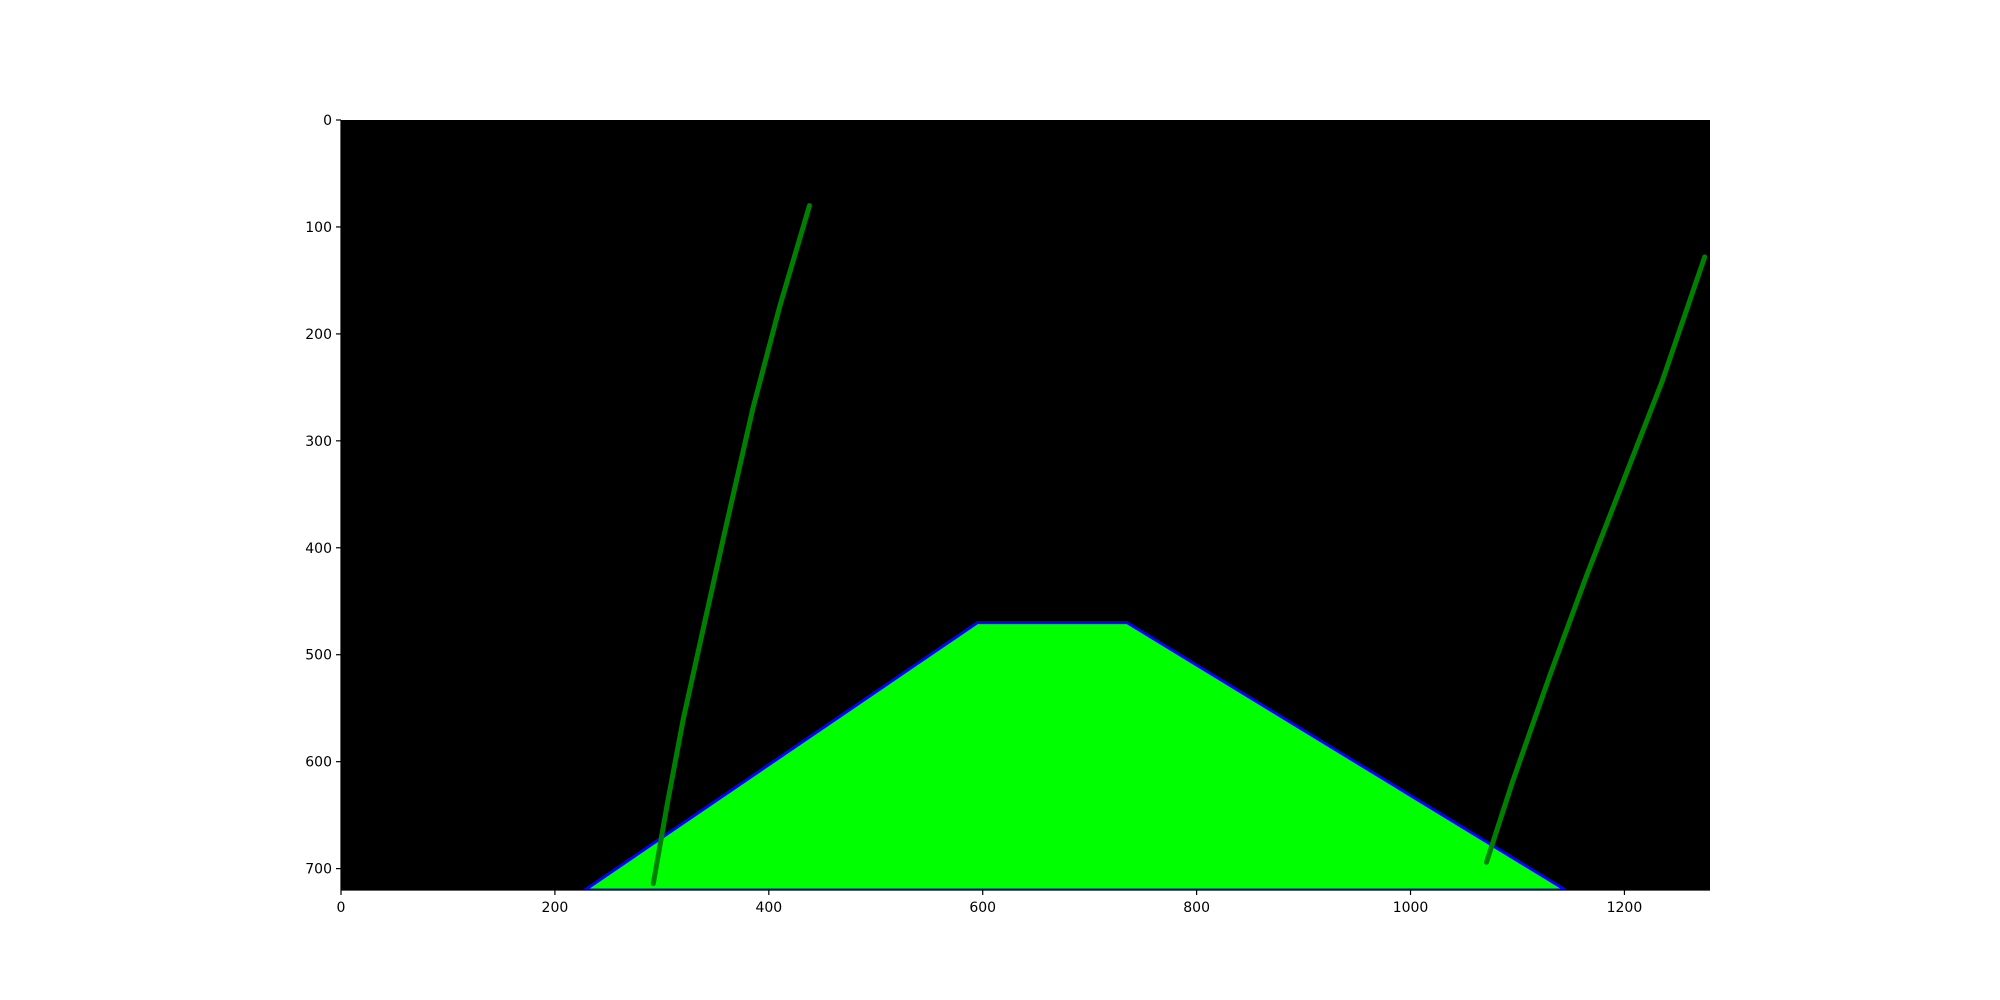 This screenshot has height=1000, width=2000. I want to click on x-tick-label-1200: 1200, so click(1625, 908).